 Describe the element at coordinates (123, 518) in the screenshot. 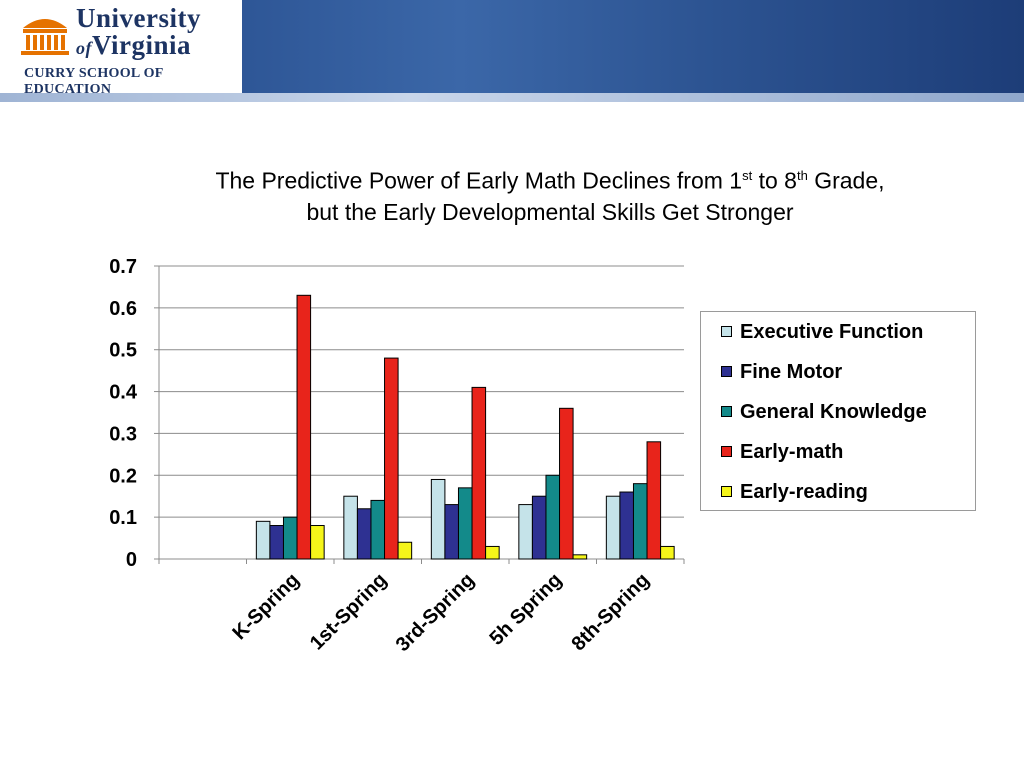

I see `y-tick-label: 0.1` at that location.